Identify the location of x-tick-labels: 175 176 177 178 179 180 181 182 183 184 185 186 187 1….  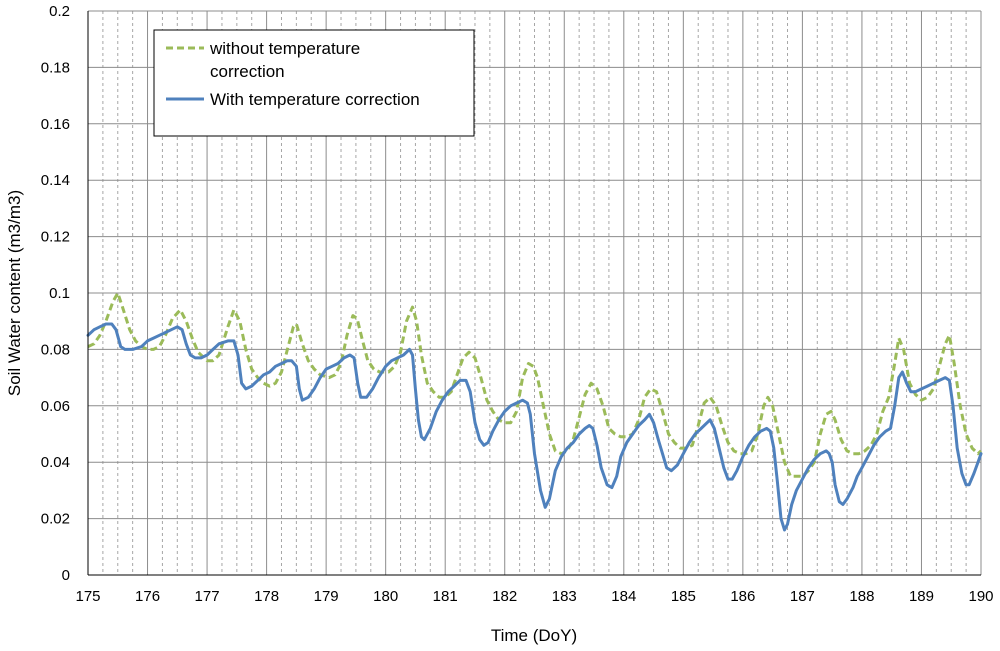
(534, 596).